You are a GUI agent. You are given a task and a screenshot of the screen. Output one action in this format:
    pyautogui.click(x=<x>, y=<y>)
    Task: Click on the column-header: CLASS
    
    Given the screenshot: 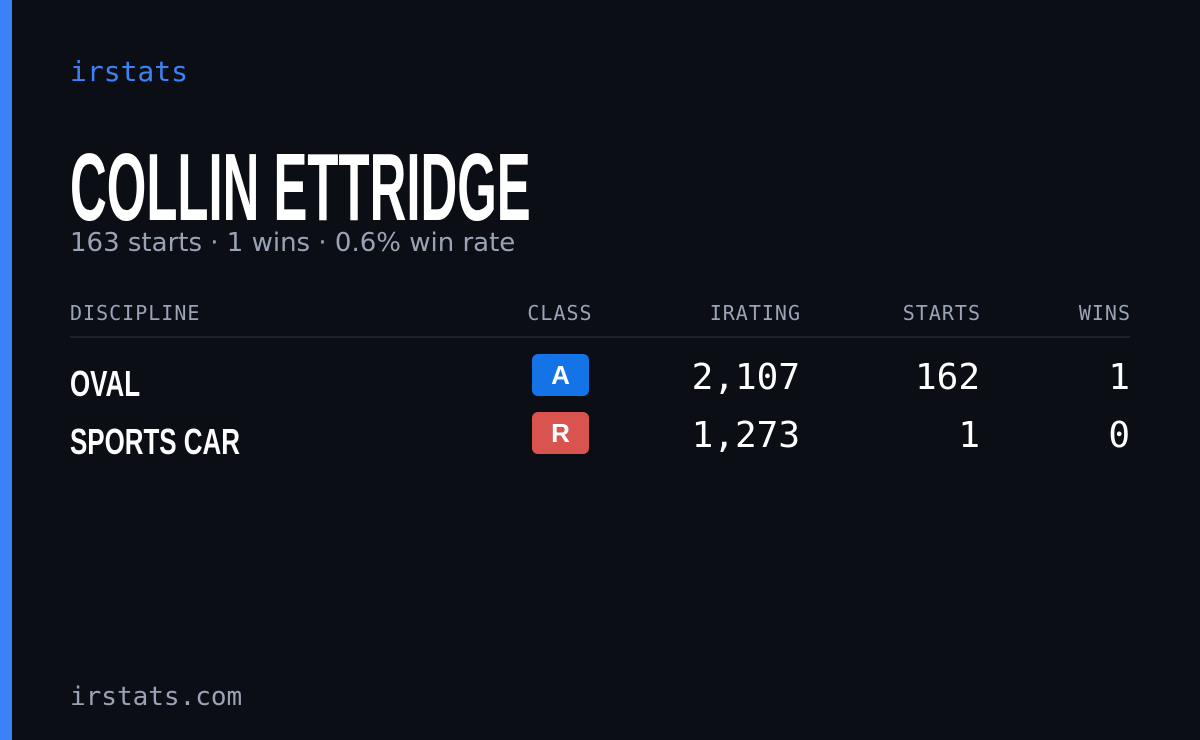 What is the action you would take?
    pyautogui.click(x=560, y=313)
    